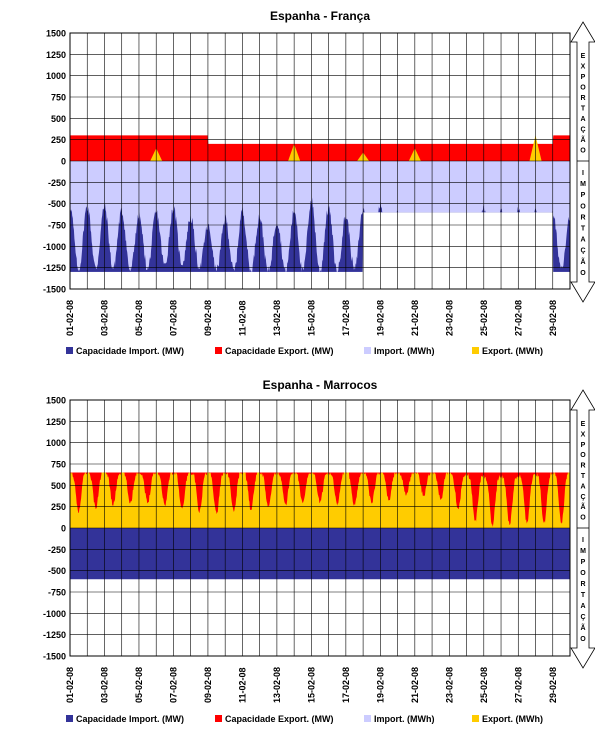 This screenshot has height=729, width=595. What do you see at coordinates (380, 318) in the screenshot?
I see `x-tick-label: 19-02-08` at bounding box center [380, 318].